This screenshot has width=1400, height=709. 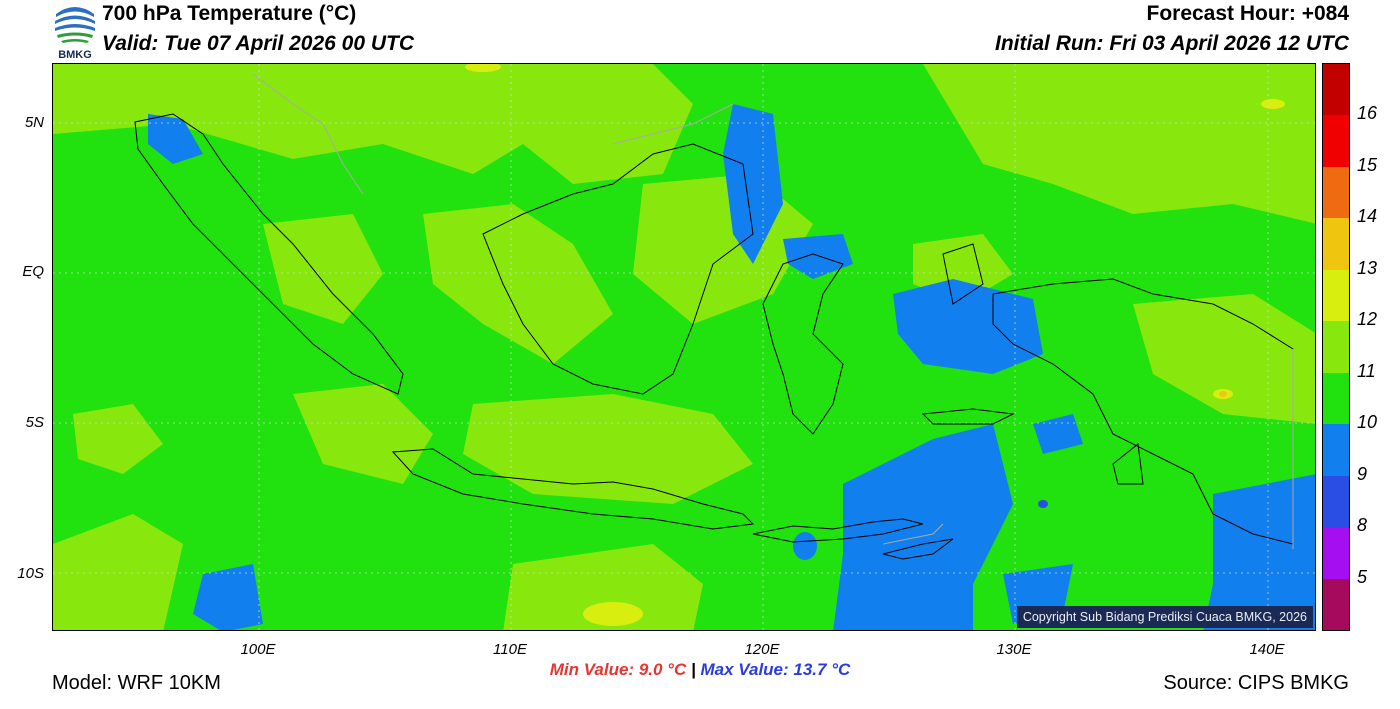 I want to click on min-max-values: Min Value: 9.0 °C | Max Value: 13.7 °C, so click(x=700, y=670).